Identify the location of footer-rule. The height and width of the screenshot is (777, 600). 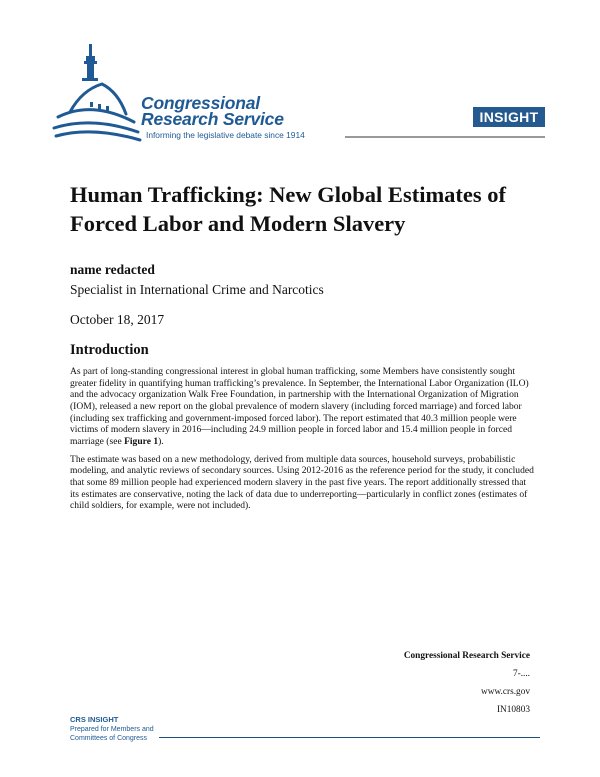
(349, 738).